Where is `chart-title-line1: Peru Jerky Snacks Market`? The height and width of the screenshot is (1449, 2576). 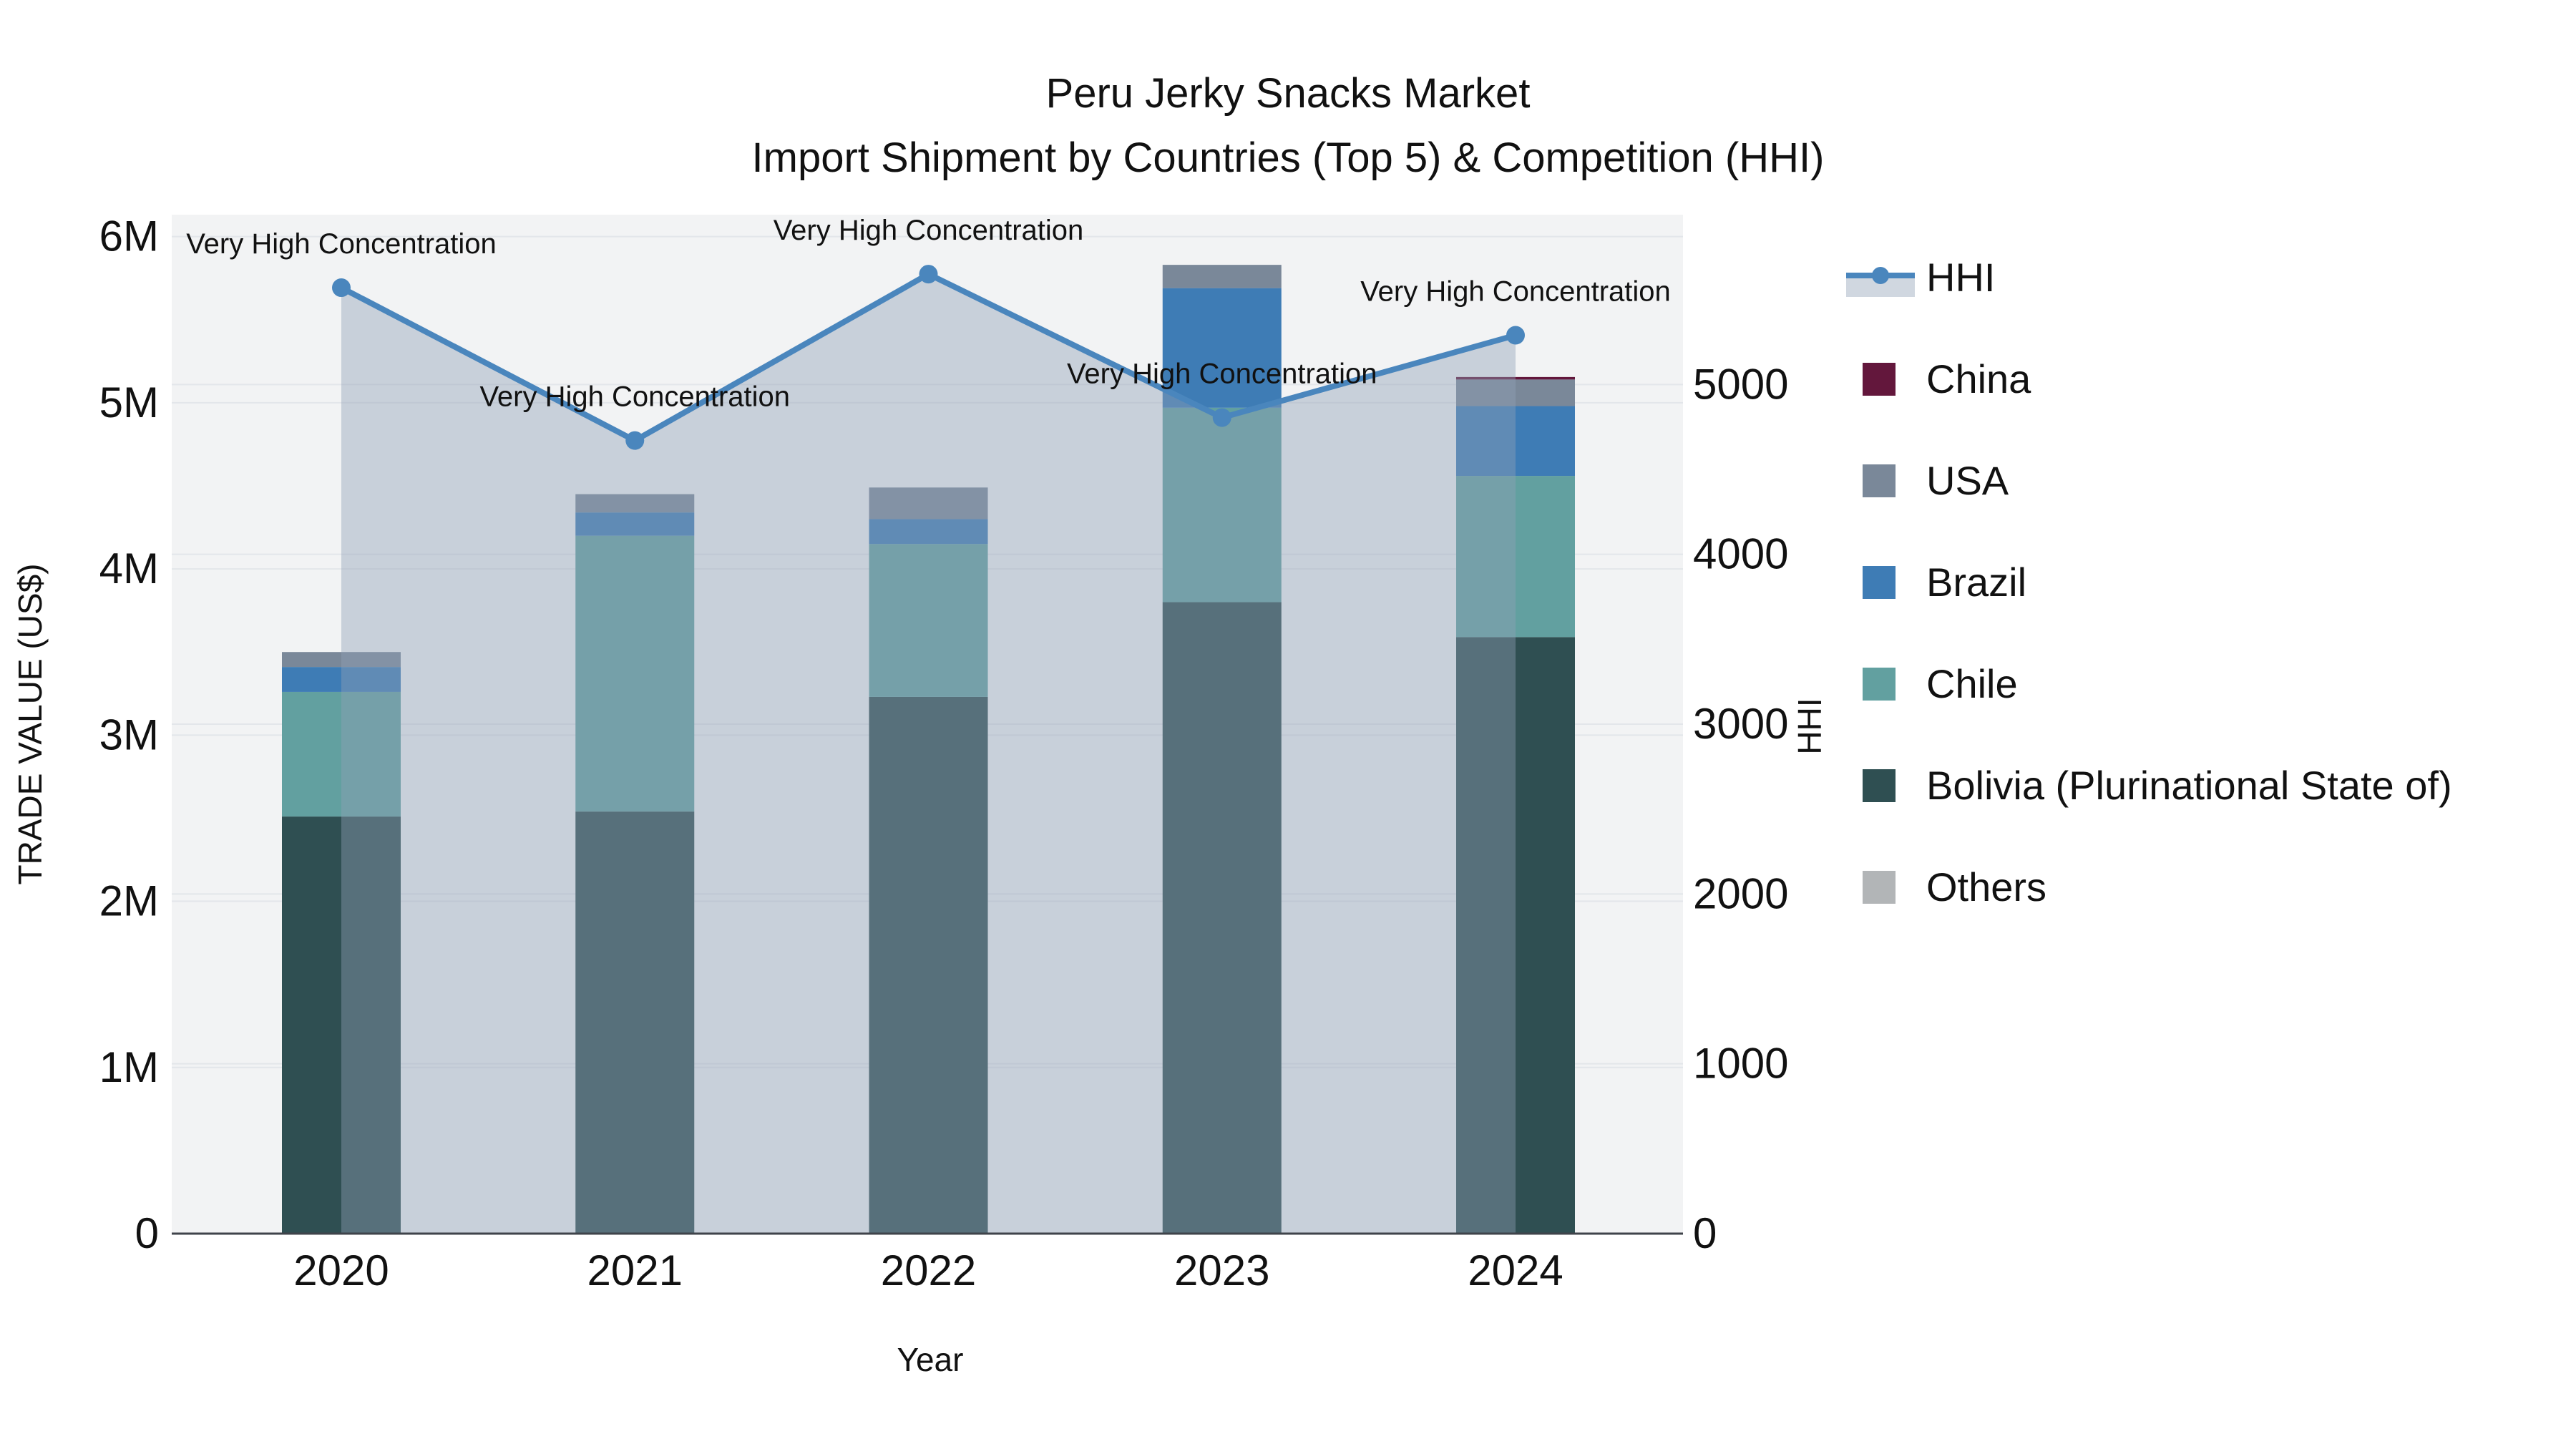
chart-title-line1: Peru Jerky Snacks Market is located at coordinates (1288, 93).